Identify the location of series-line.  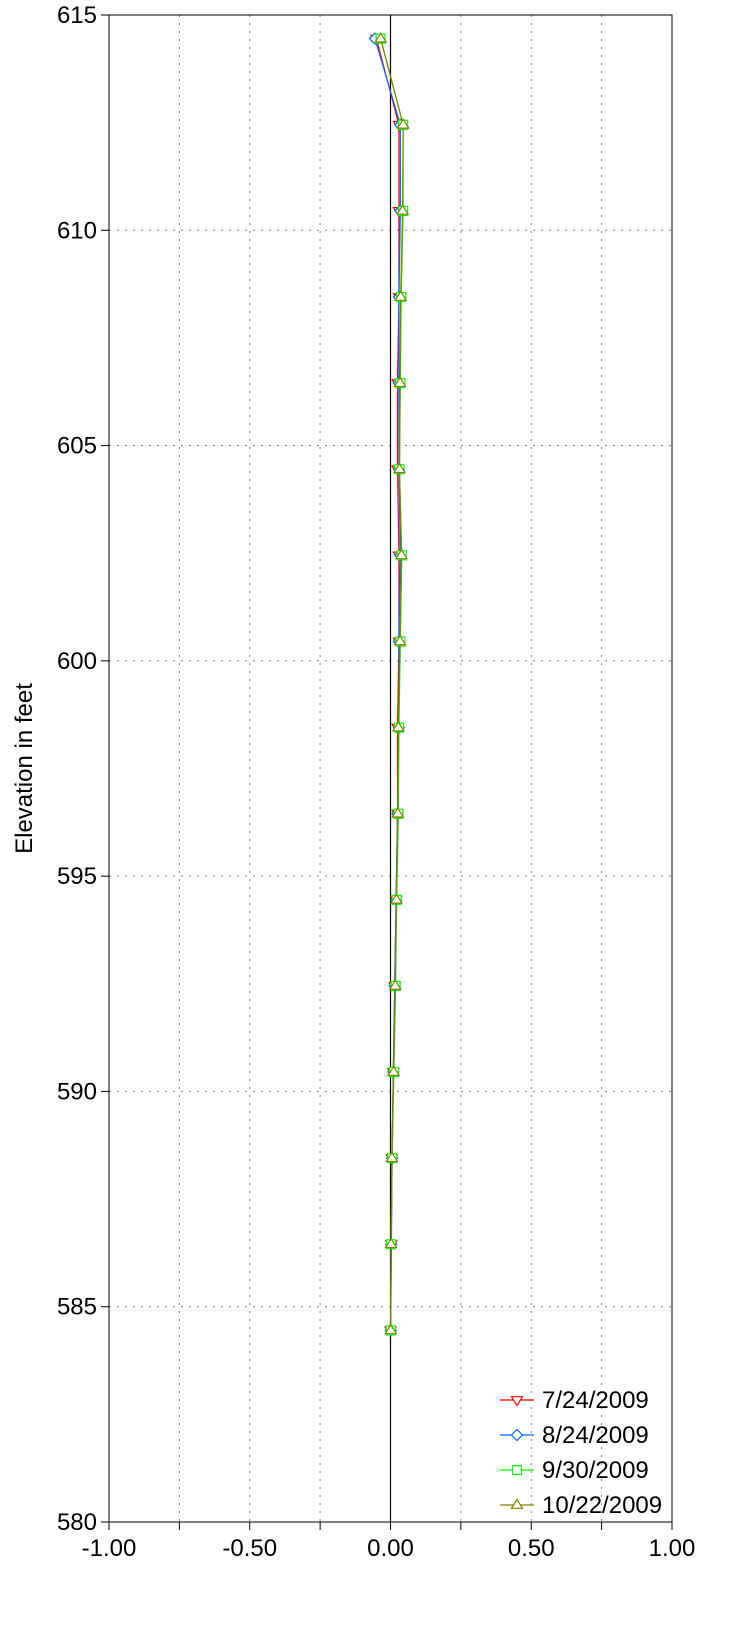
(392, 684).